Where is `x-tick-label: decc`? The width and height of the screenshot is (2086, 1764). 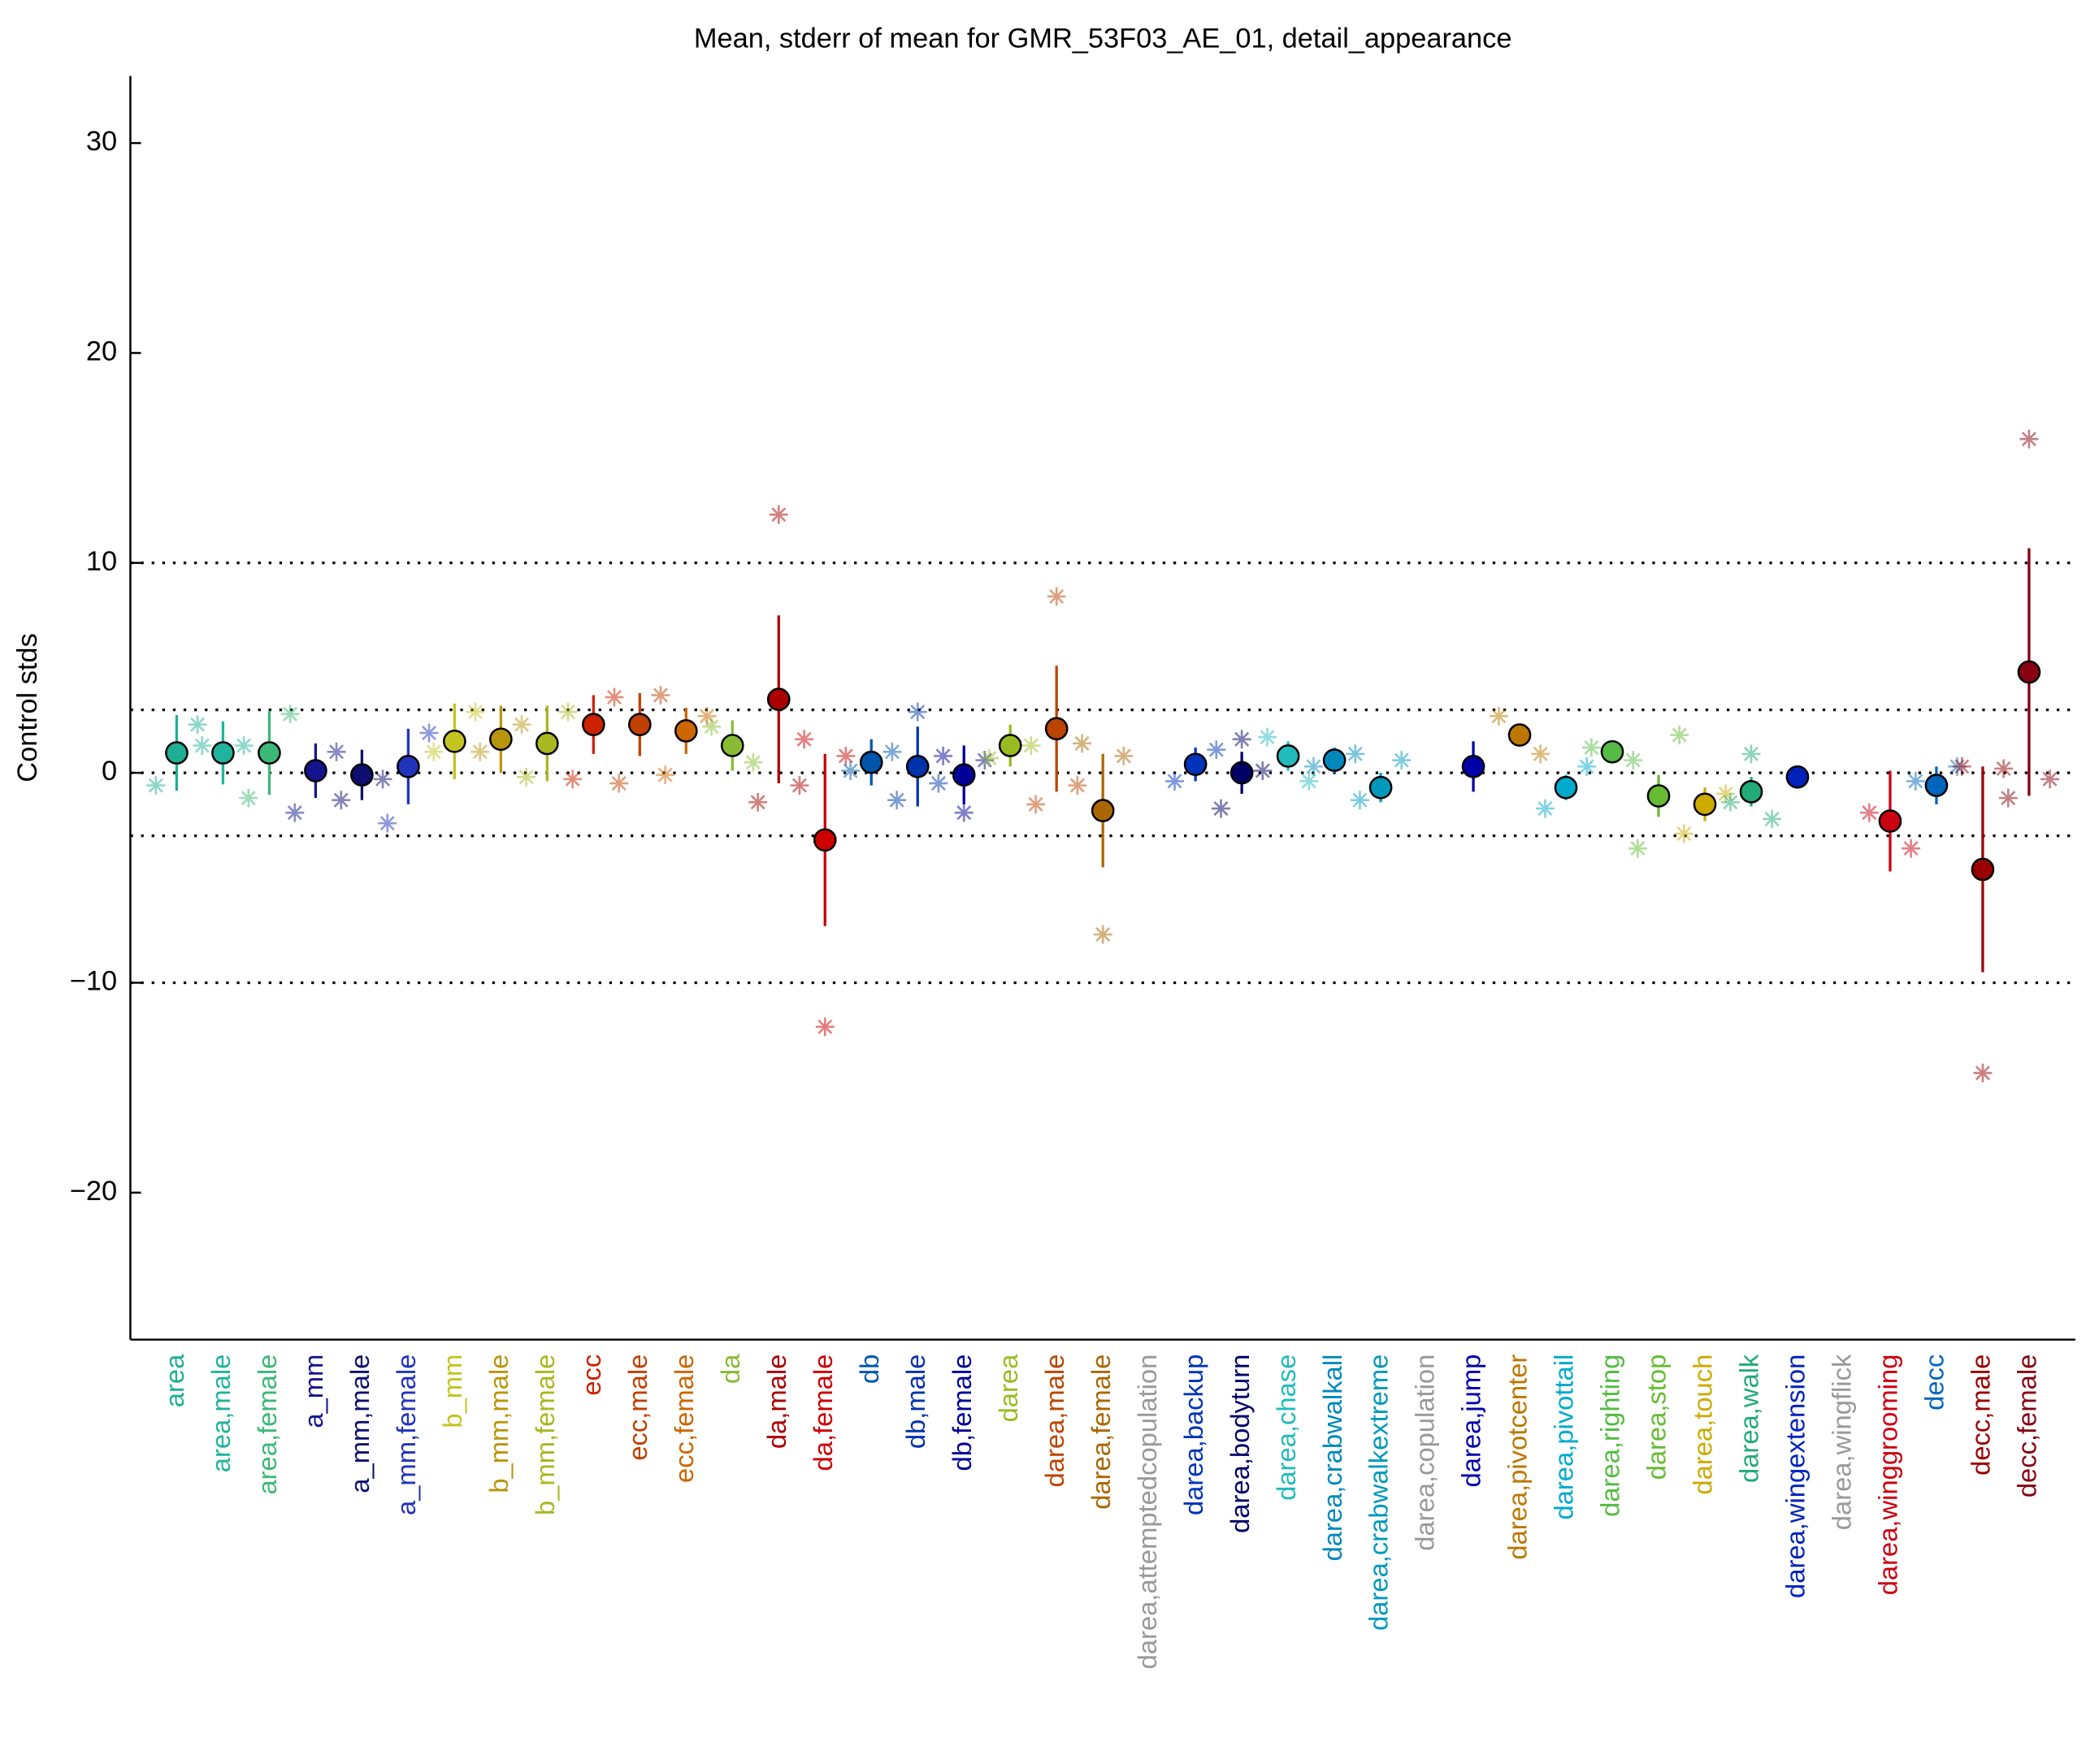 x-tick-label: decc is located at coordinates (1934, 1382).